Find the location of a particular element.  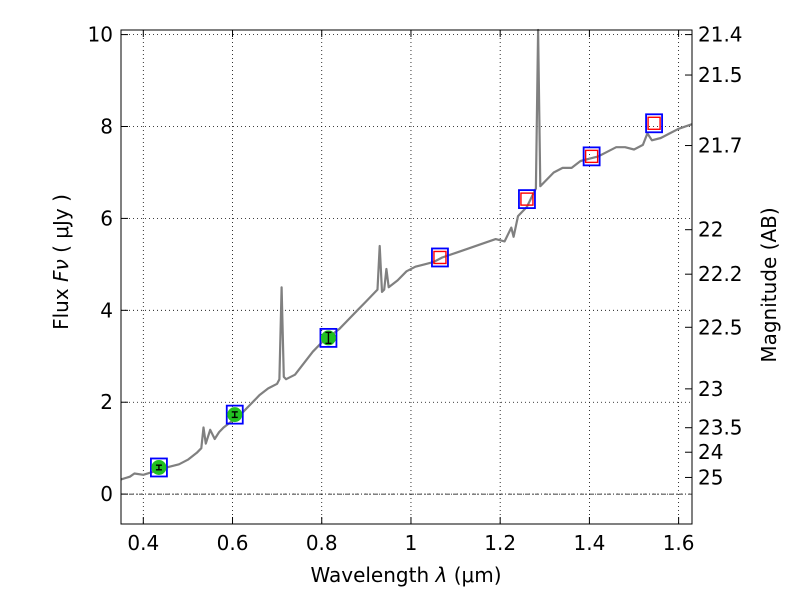

right-tick-label: 22 is located at coordinates (710, 230).